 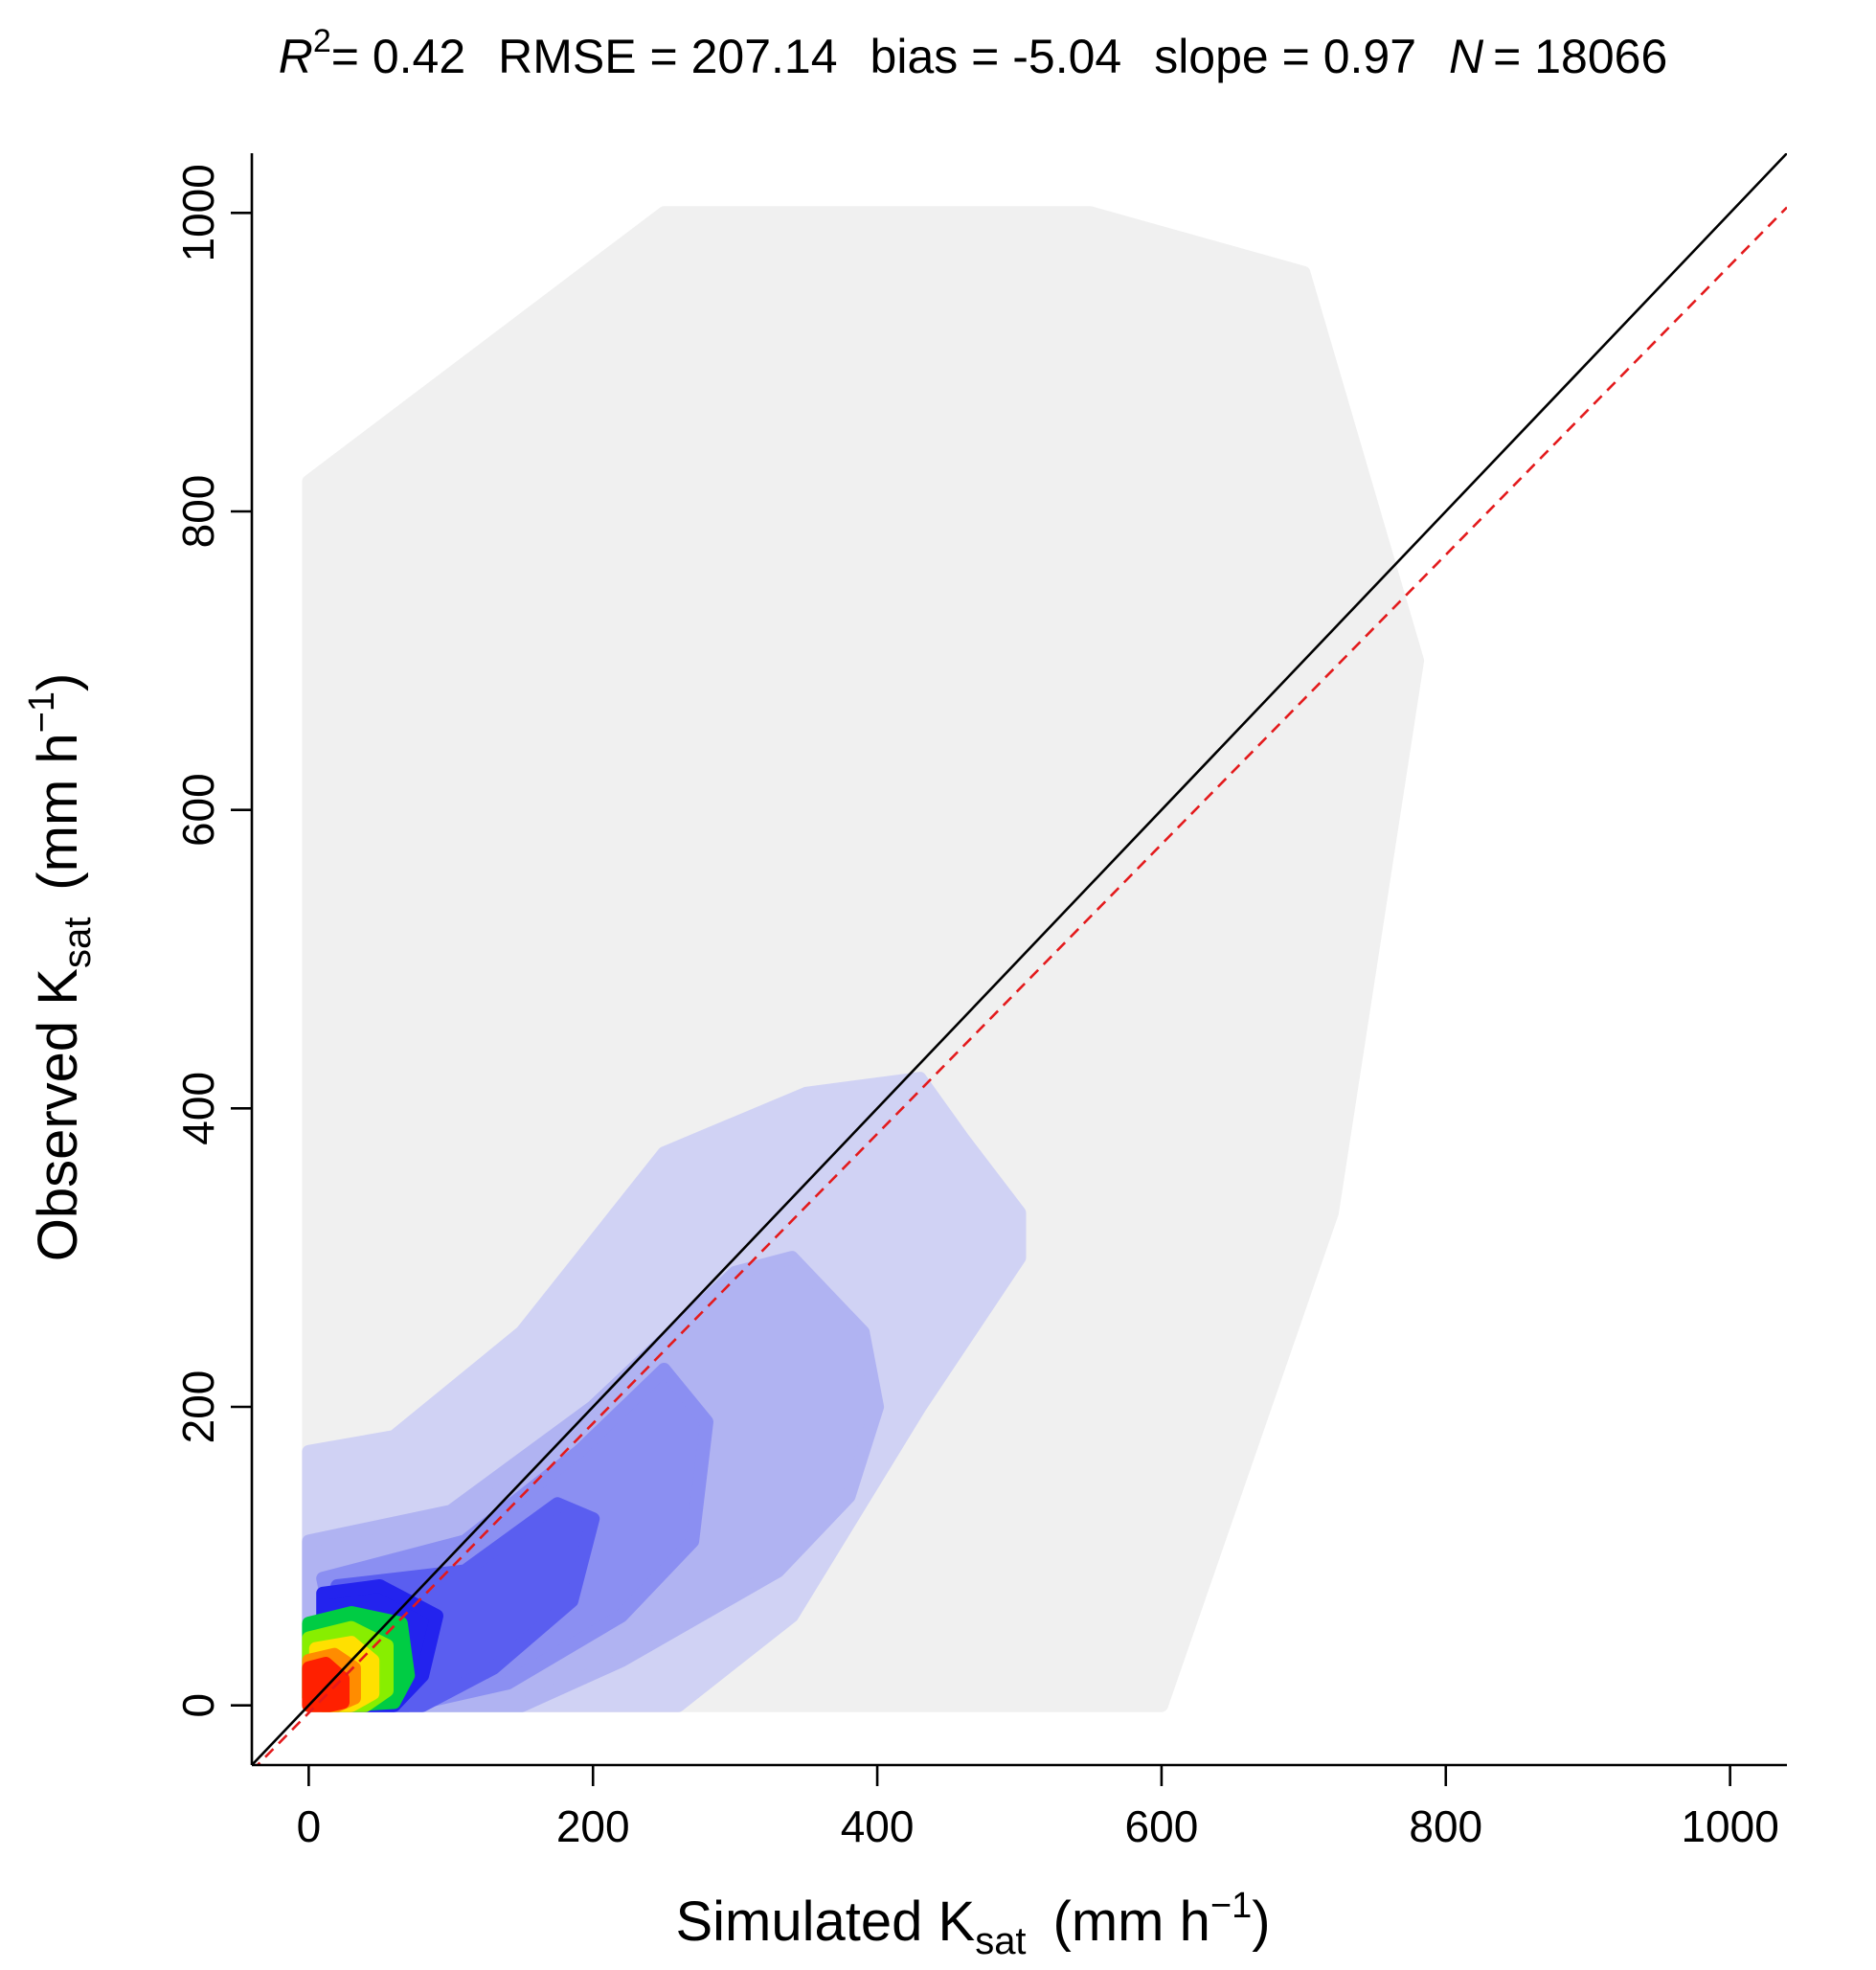 I want to click on y-tick-label: 400, so click(x=198, y=1109).